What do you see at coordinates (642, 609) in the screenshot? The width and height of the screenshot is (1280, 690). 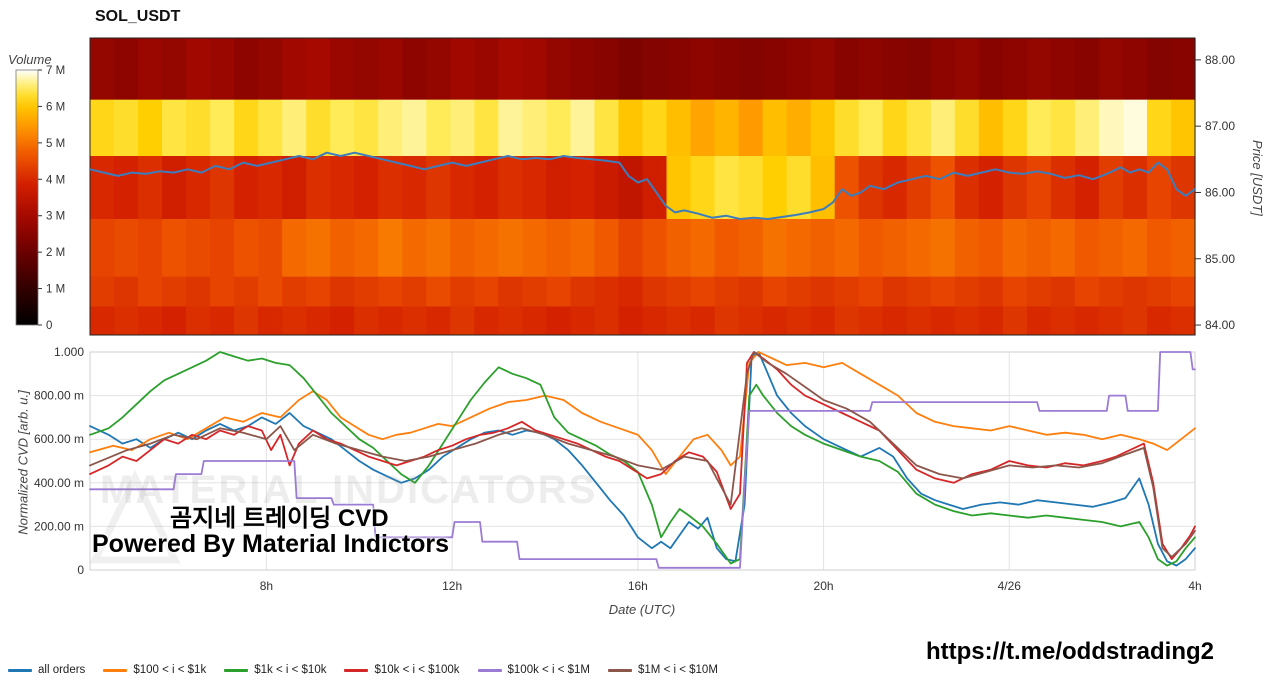 I see `date-axis-title: Date (UTC)` at bounding box center [642, 609].